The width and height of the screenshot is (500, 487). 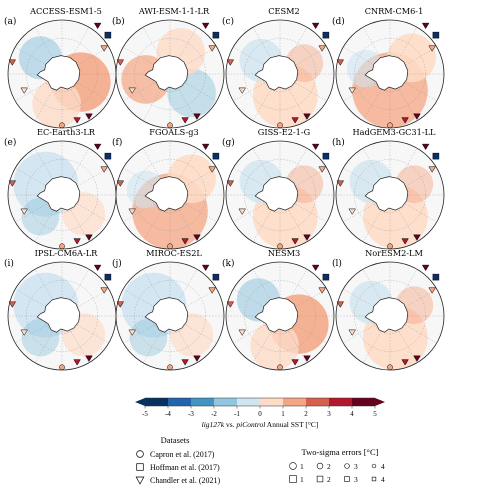 I want to click on datasets-legend-label: Capron et al. (2017), so click(x=182, y=454).